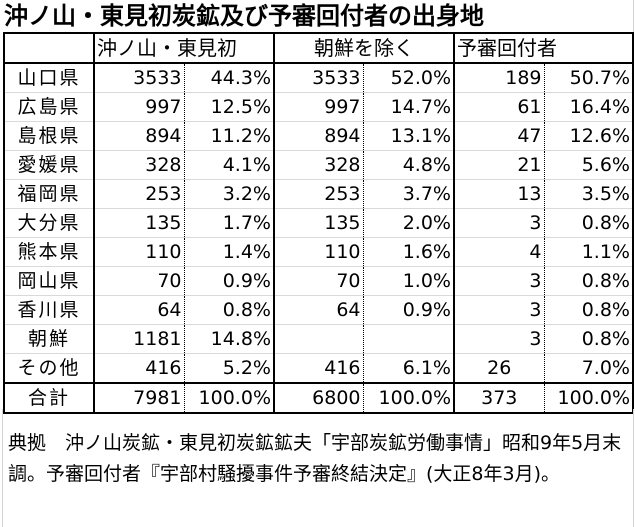  What do you see at coordinates (409, 107) in the screenshot?
I see `cell-percent: 14.7%` at bounding box center [409, 107].